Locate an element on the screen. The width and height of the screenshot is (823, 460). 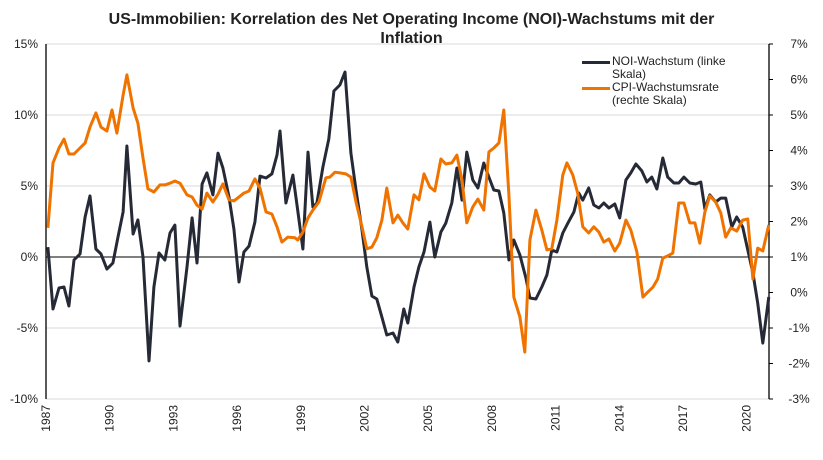
y-tick-label-right: 1% is located at coordinates (799, 257).